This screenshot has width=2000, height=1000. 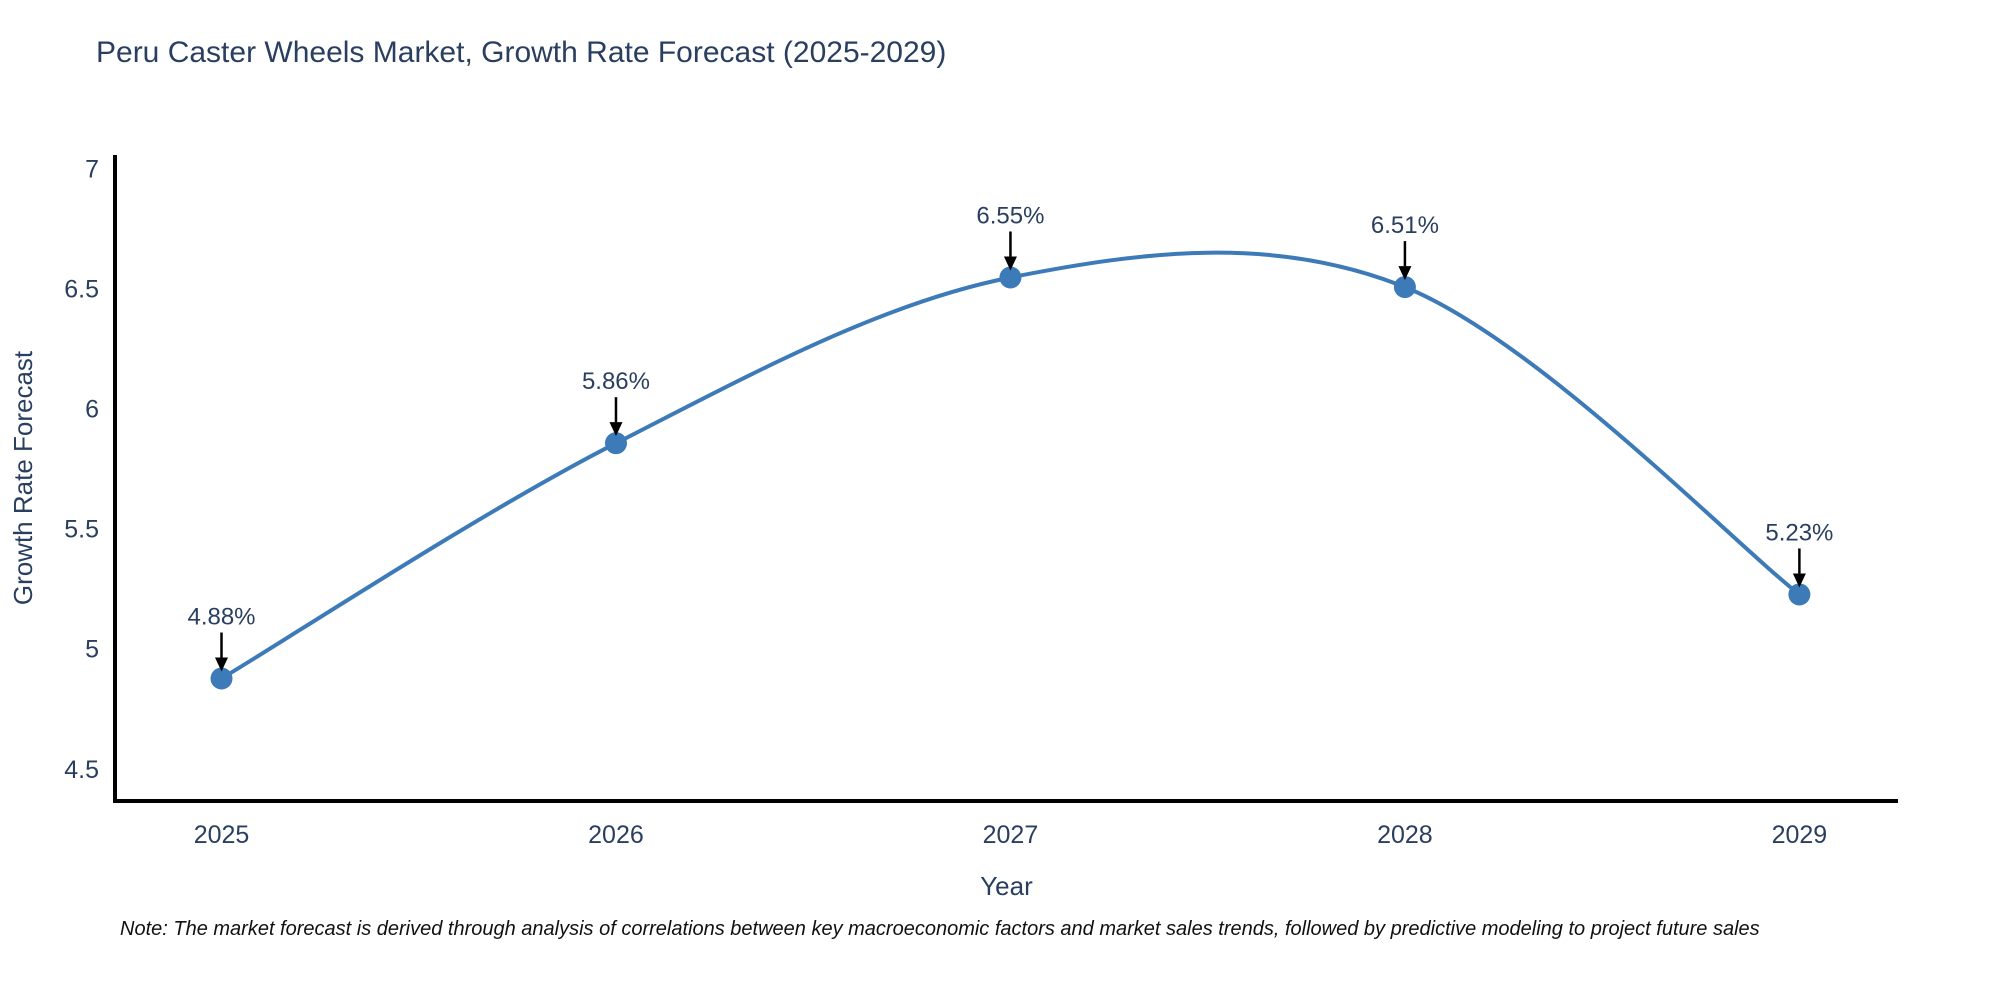 I want to click on x-tick-label: 2029, so click(x=1800, y=835).